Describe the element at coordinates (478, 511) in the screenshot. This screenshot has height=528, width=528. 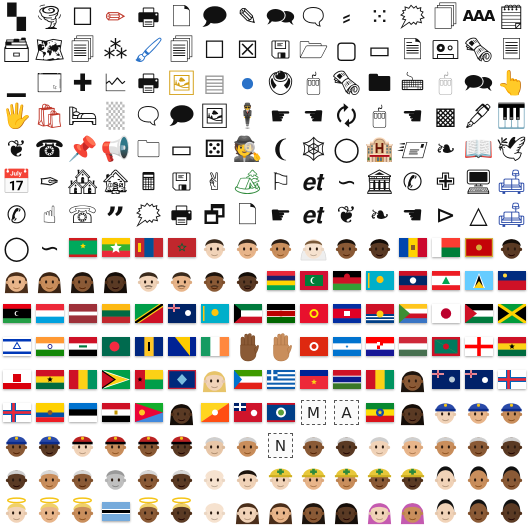
I see `guard-bearskin-dark-cell` at that location.